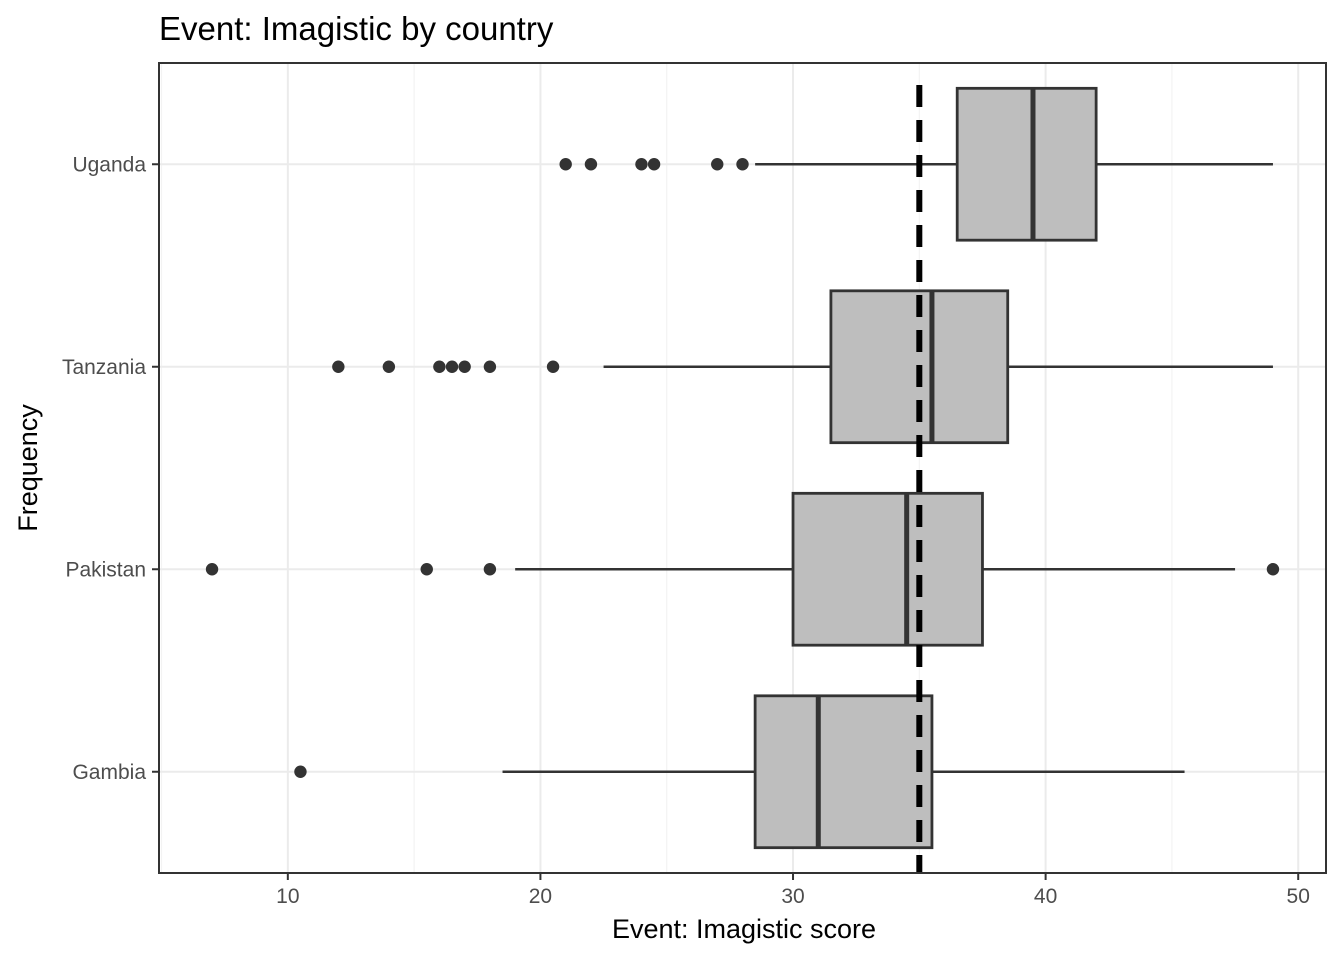 This screenshot has width=1344, height=960. I want to click on x-axis-title: Event: Imagistic score, so click(744, 929).